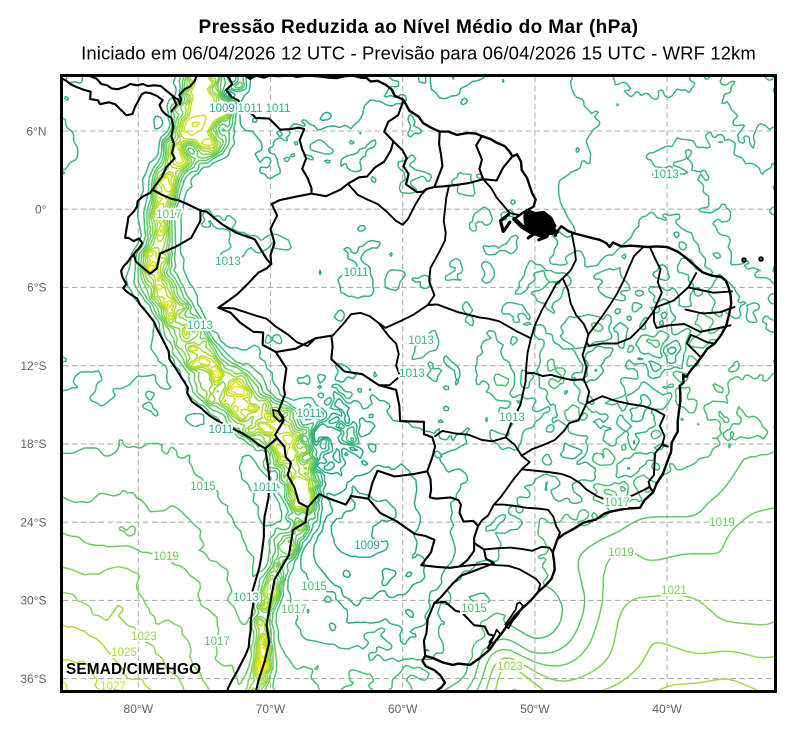  I want to click on svg-text: 60°W, so click(403, 709).